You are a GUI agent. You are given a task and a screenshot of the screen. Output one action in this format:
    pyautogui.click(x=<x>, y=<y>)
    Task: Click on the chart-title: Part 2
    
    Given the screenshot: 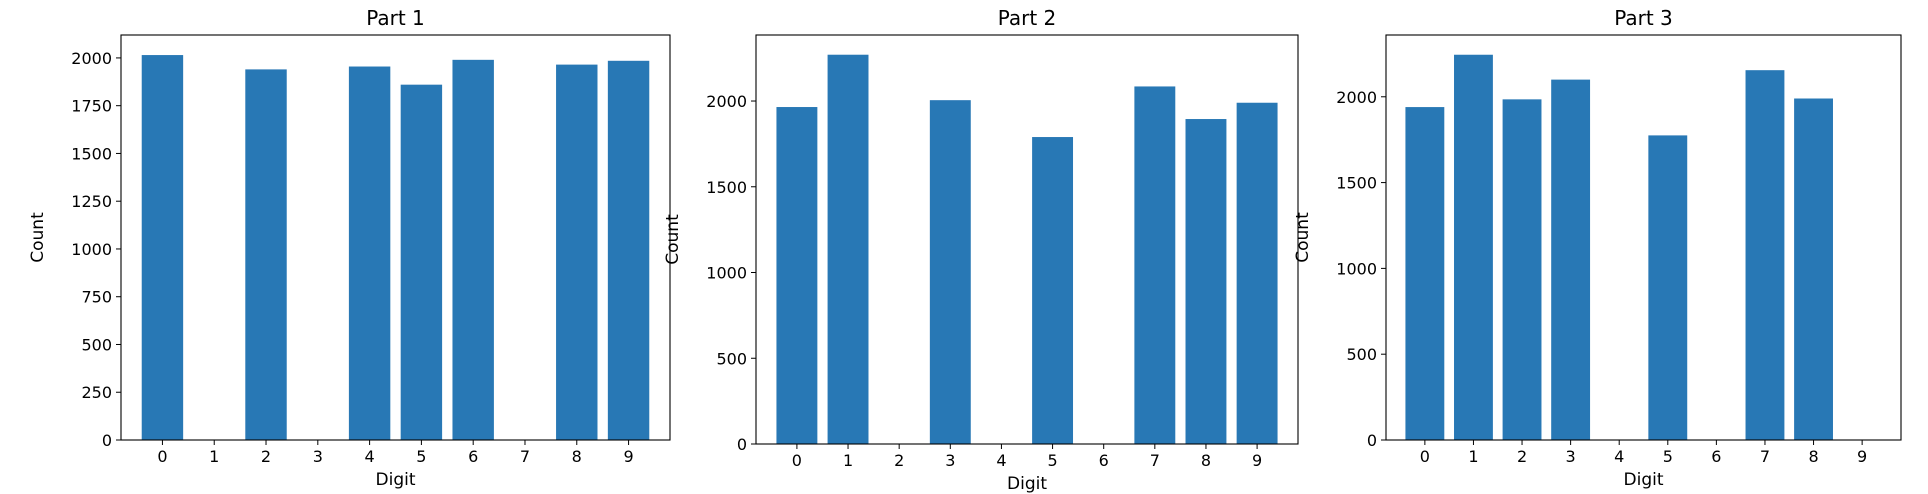 What is the action you would take?
    pyautogui.click(x=1027, y=18)
    